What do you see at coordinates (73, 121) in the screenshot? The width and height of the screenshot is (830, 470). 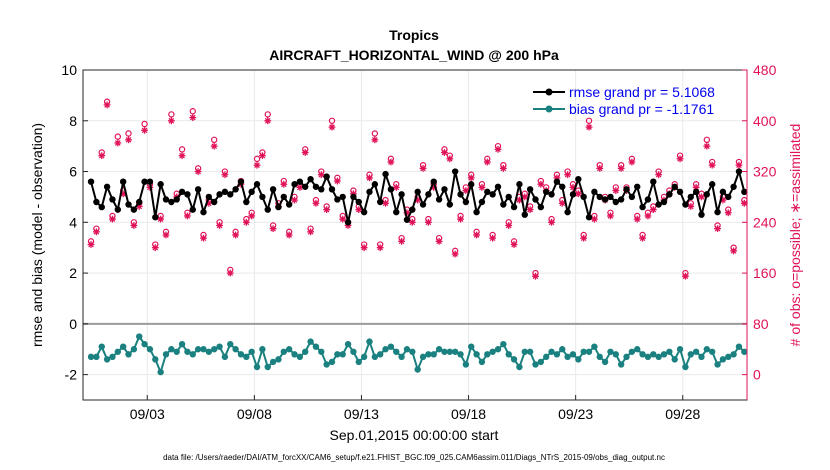 I see `y-tick-label-left: 8` at bounding box center [73, 121].